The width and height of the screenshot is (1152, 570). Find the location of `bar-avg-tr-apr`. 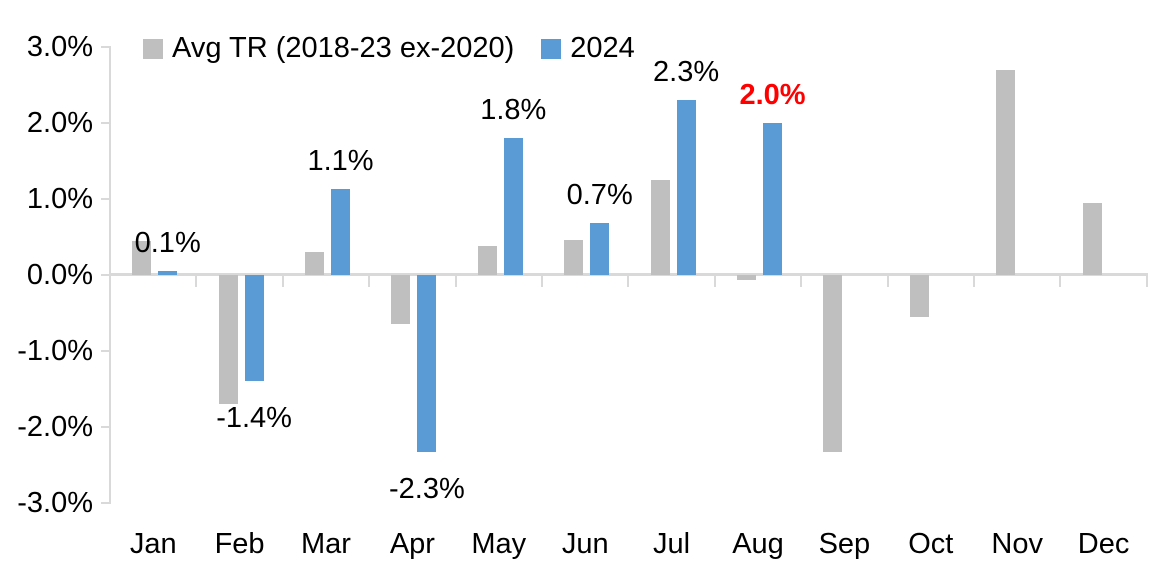

bar-avg-tr-apr is located at coordinates (401, 299).